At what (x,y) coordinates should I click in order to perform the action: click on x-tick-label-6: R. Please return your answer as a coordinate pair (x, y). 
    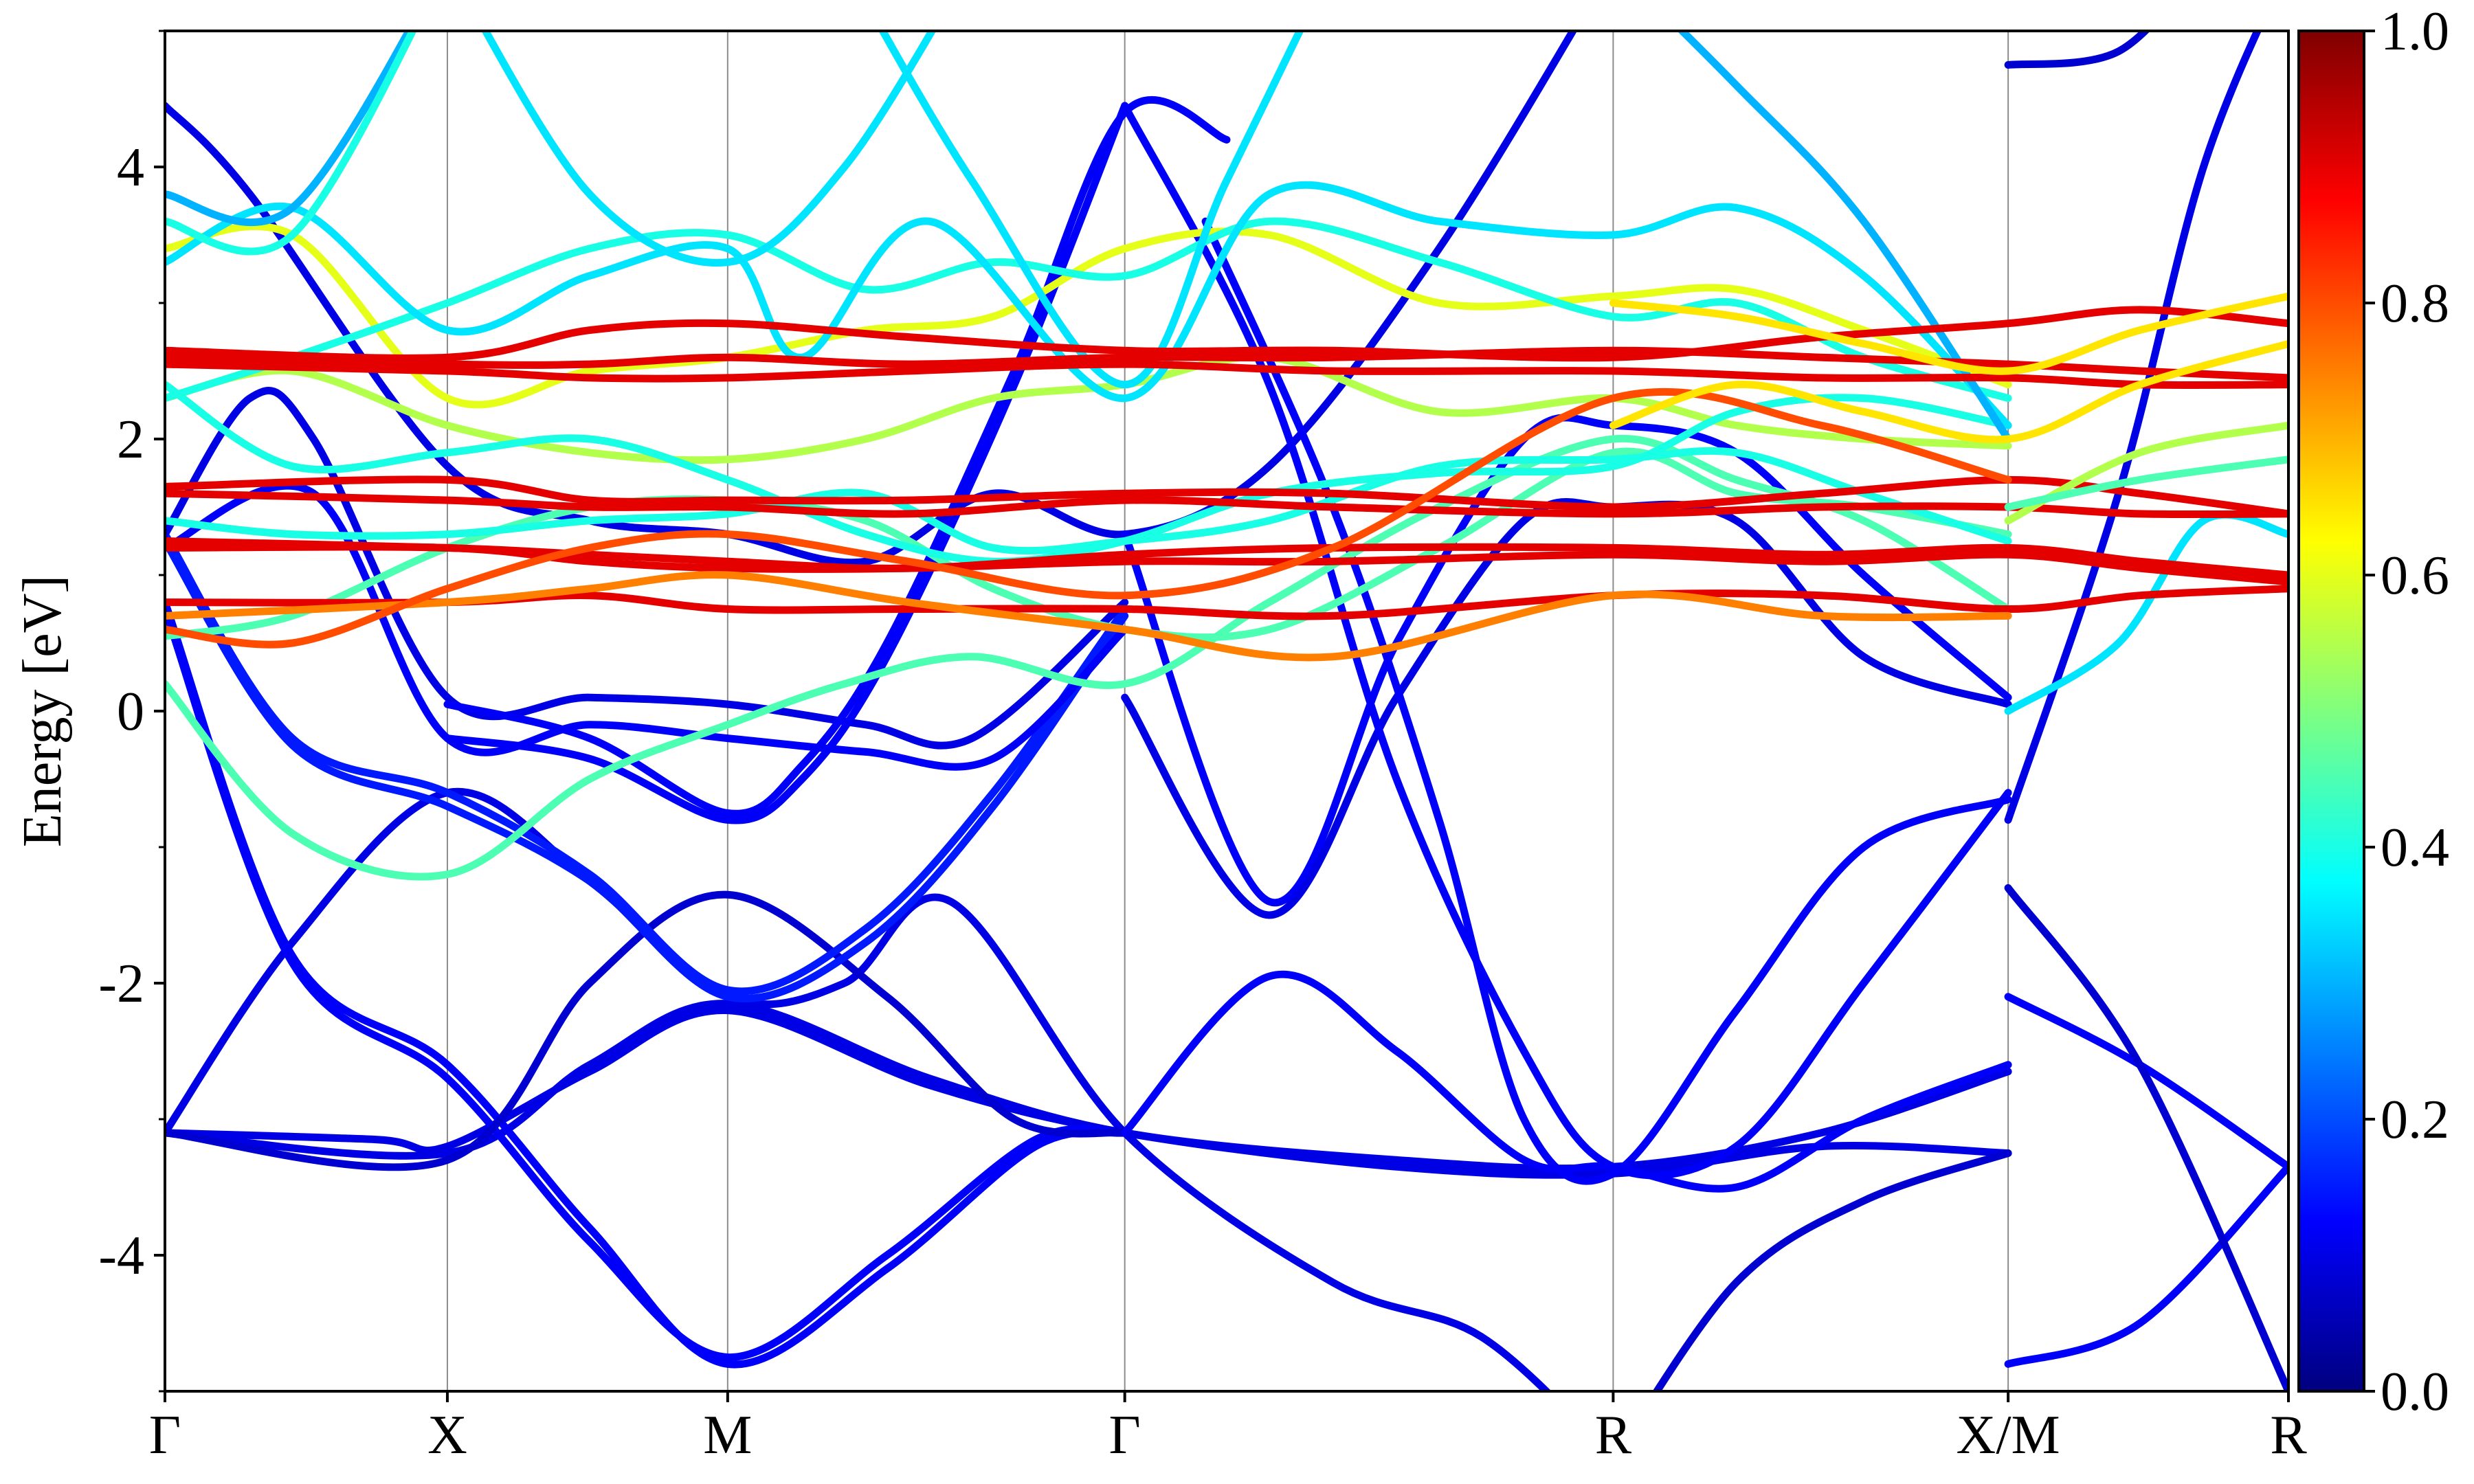
    Looking at the image, I should click on (2288, 1435).